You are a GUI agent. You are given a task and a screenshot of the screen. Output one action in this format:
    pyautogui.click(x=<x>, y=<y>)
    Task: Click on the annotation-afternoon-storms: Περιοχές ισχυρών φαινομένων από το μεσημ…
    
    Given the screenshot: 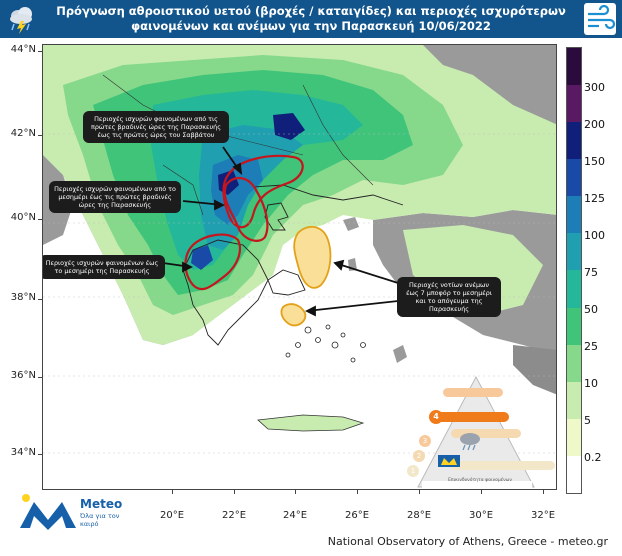 What is the action you would take?
    pyautogui.click(x=115, y=197)
    